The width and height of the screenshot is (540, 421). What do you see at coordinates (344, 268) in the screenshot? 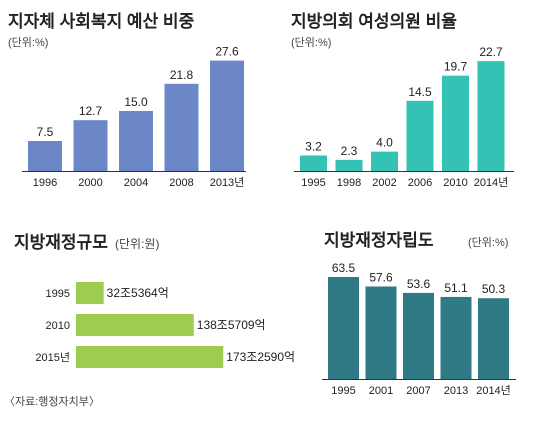
I see `bar-value-label: 63.5` at bounding box center [344, 268].